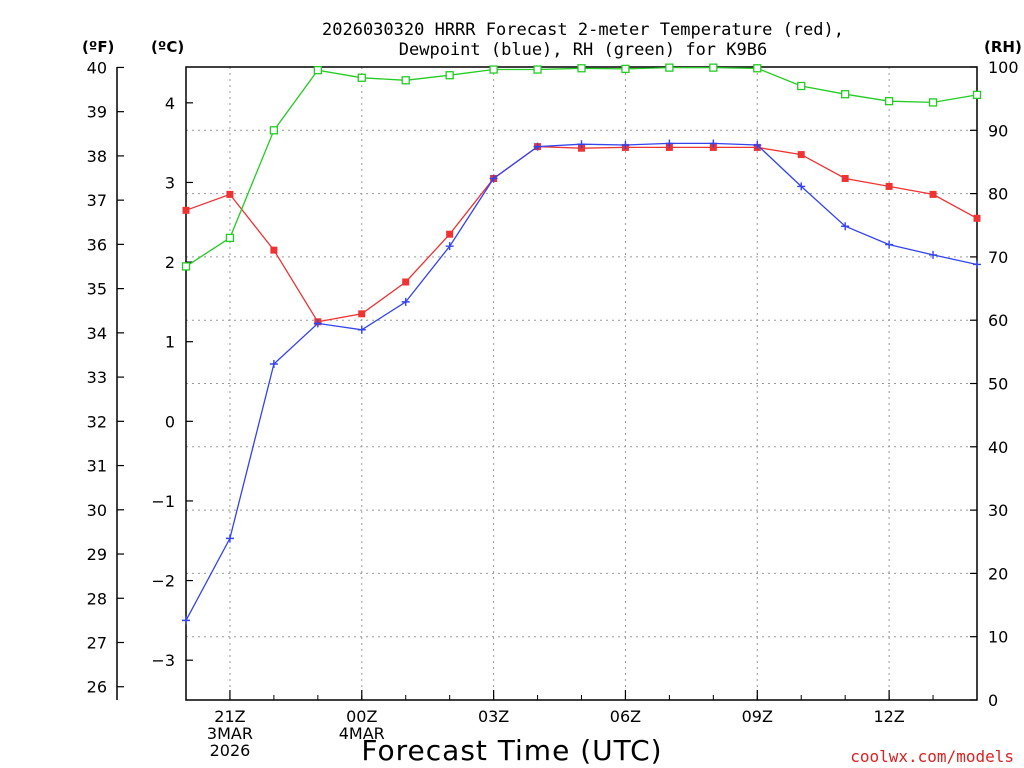 The height and width of the screenshot is (768, 1024). I want to click on fahrenheit-axis: 26 27 28 29 30 31 32 33 34 35 36 37 38 39 40, so click(105, 377).